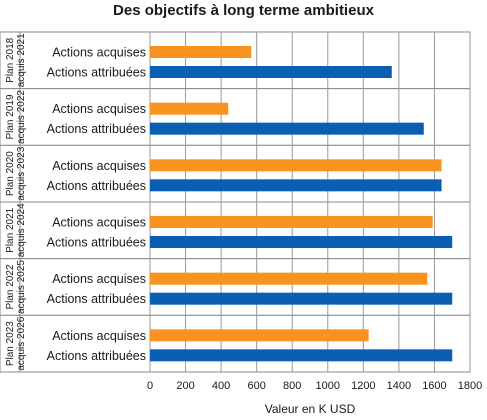 This screenshot has height=420, width=487. Describe the element at coordinates (21, 230) in the screenshot. I see `group-label-line2: acquis 2024` at that location.